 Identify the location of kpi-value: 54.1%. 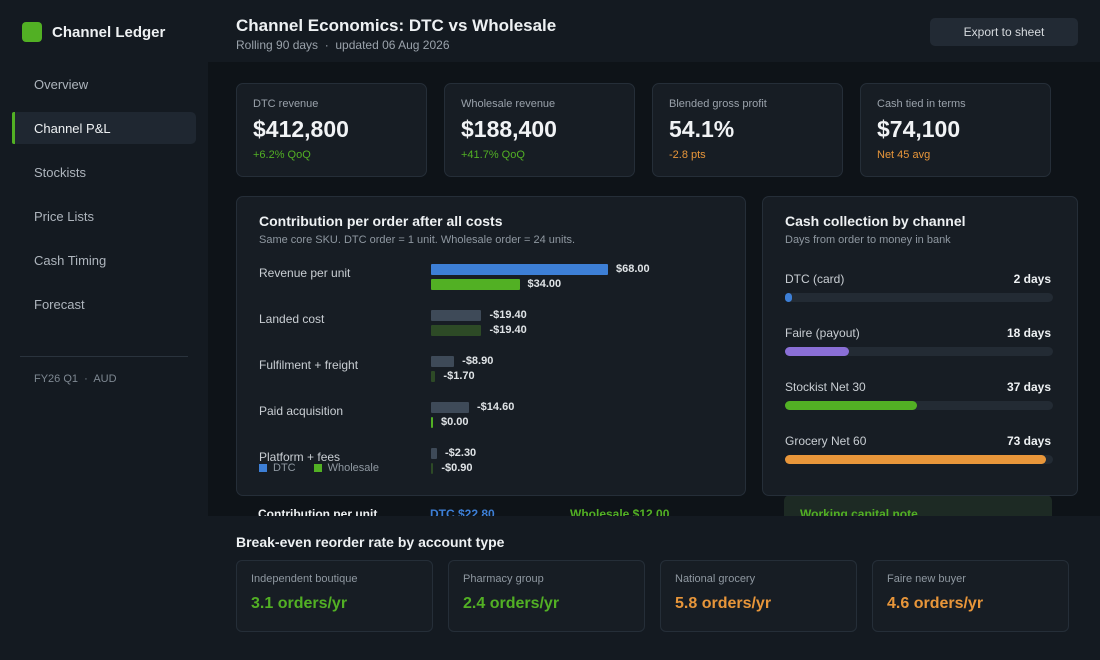
(702, 129).